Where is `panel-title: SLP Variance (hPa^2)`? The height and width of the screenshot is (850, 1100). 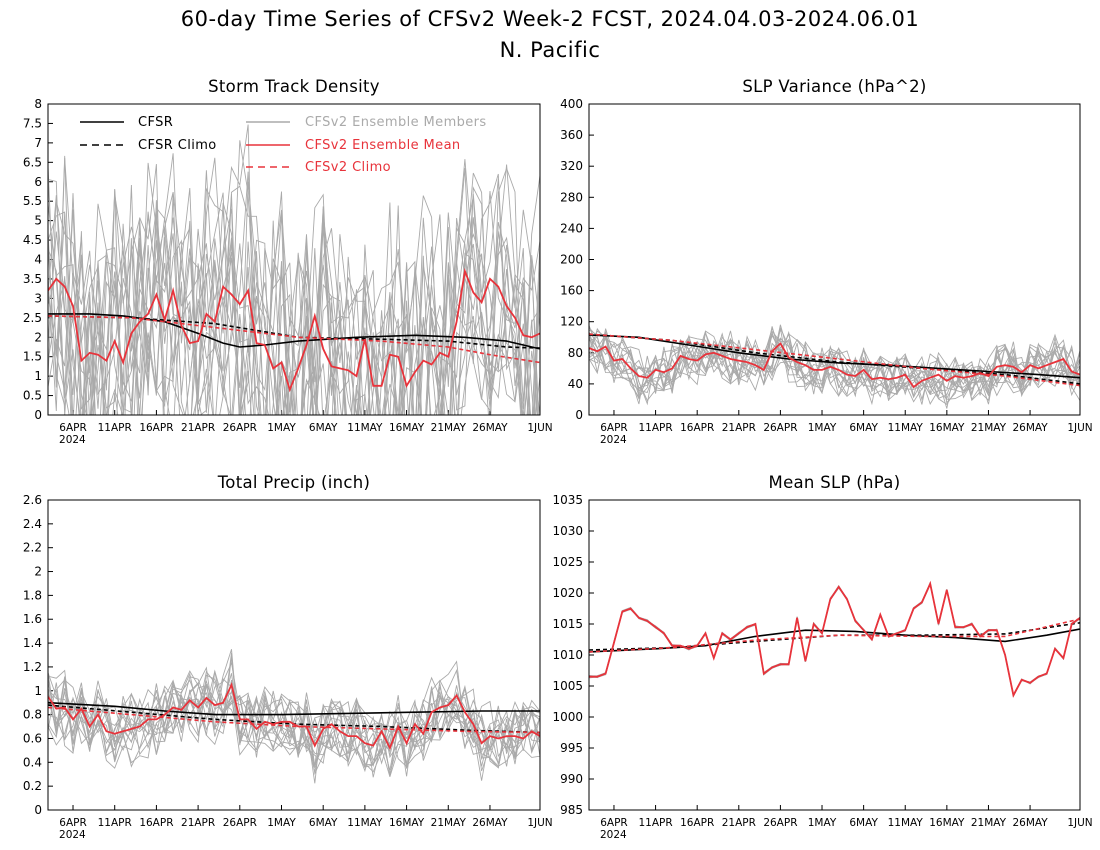 panel-title: SLP Variance (hPa^2) is located at coordinates (834, 86).